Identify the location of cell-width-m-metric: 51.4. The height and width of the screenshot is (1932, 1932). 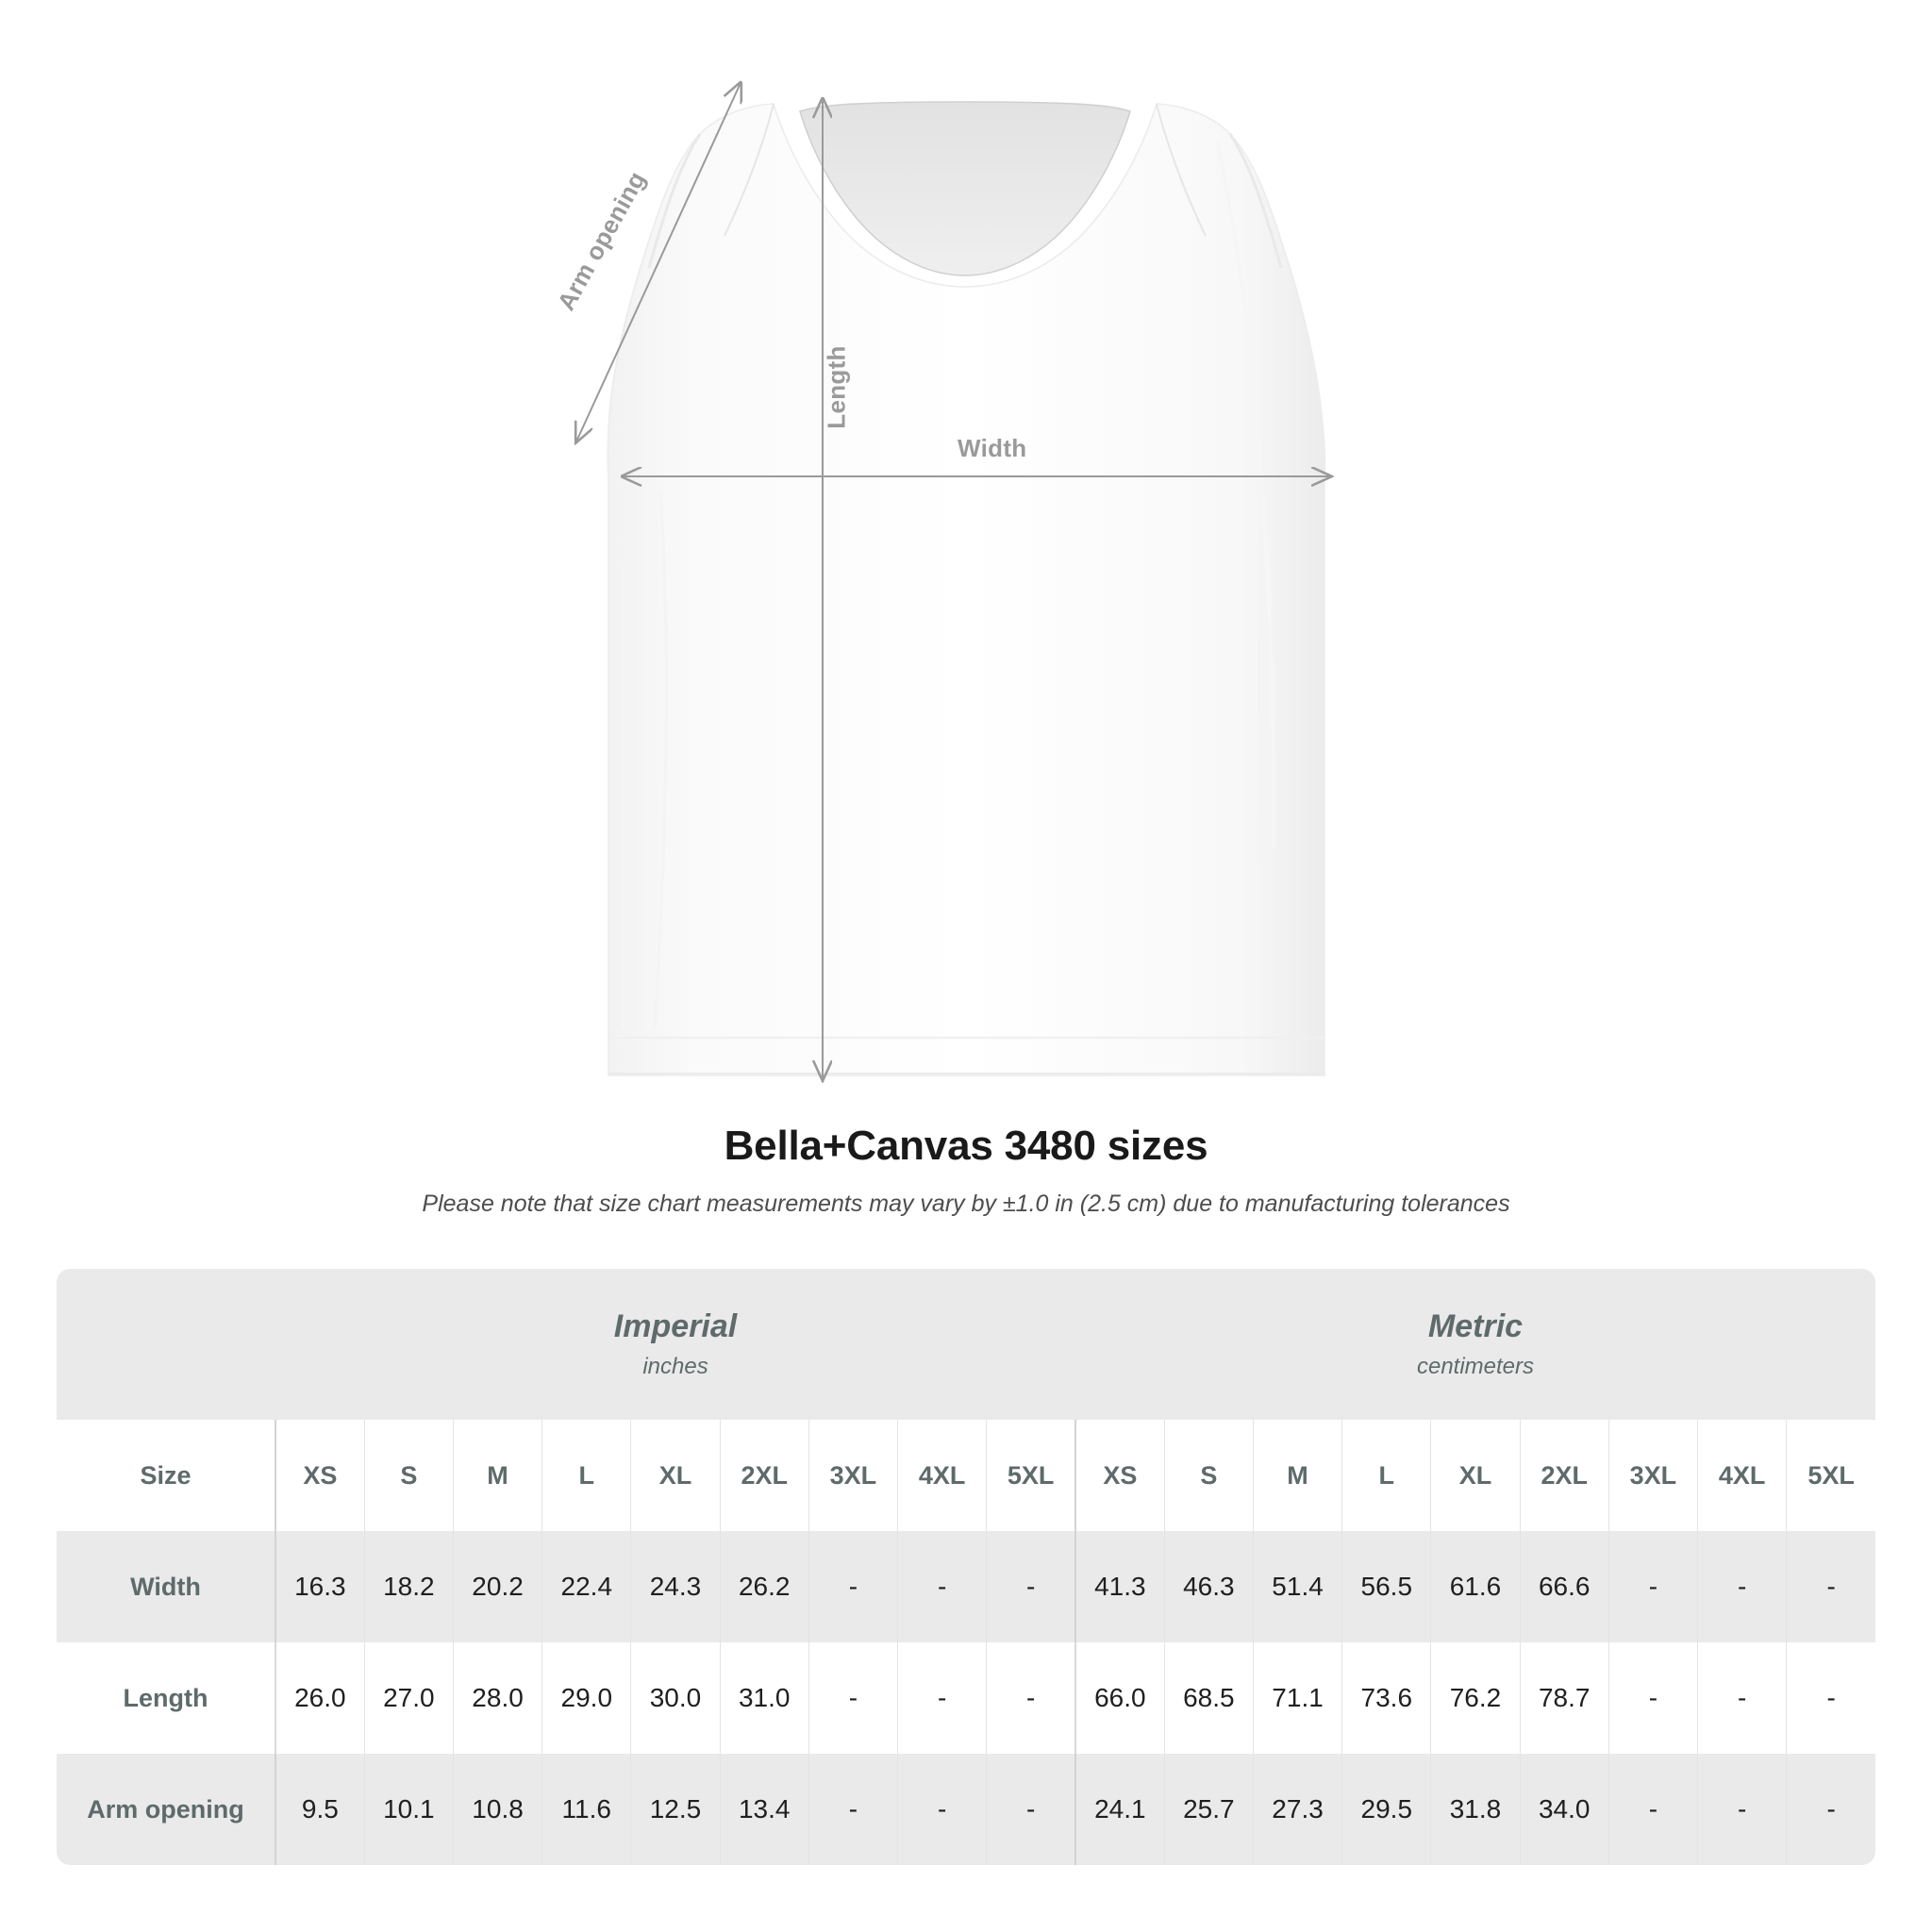
(1297, 1586).